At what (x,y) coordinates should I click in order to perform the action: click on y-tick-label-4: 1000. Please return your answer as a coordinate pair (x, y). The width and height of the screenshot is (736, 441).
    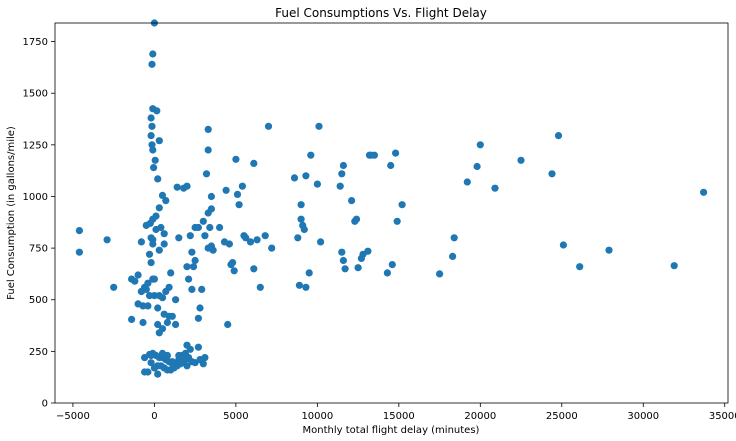
    Looking at the image, I should click on (35, 197).